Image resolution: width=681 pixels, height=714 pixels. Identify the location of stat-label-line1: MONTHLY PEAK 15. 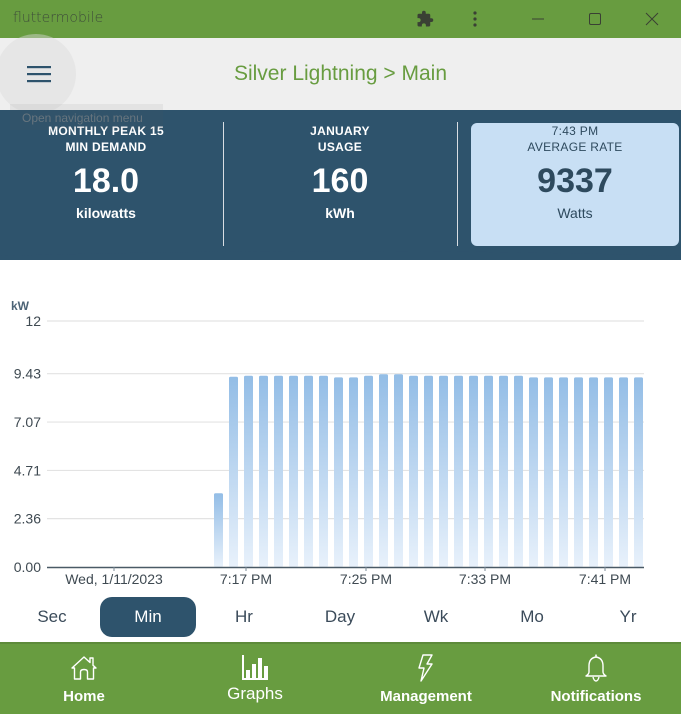
(106, 131).